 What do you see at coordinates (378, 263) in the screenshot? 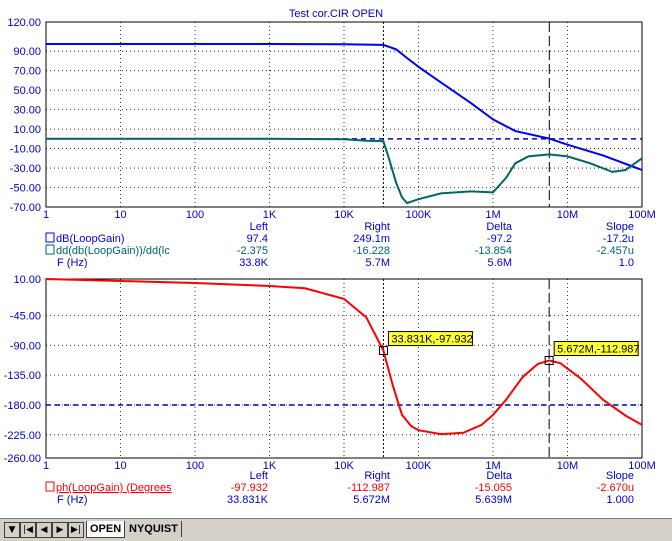
I see `legend-value: 5.7M` at bounding box center [378, 263].